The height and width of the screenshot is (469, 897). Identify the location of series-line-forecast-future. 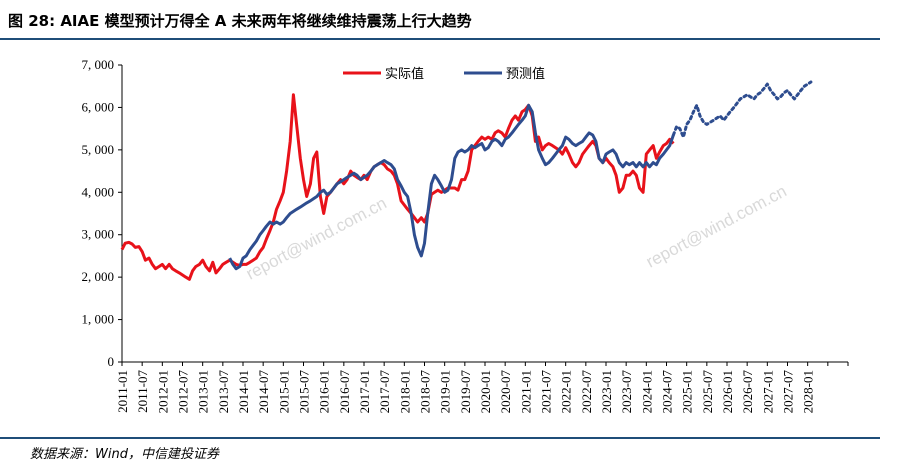
(742, 109).